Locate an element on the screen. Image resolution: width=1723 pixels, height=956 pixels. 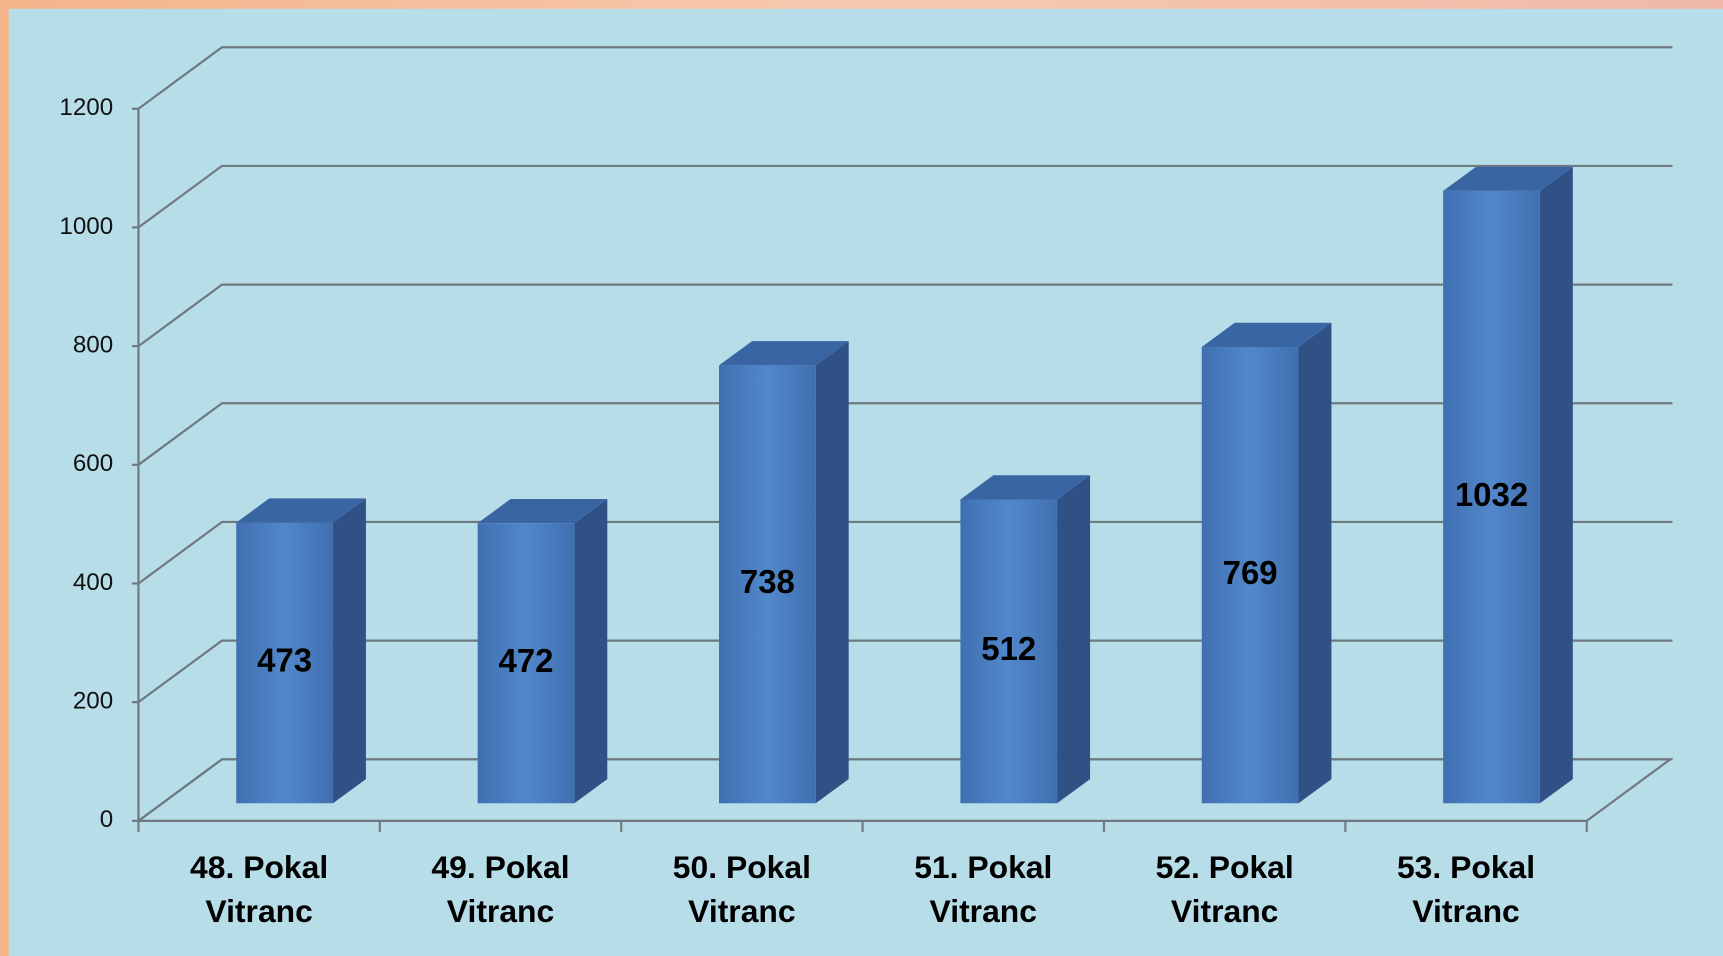
x-tick-label-box: 52. Pokal Vitranc is located at coordinates (1224, 890).